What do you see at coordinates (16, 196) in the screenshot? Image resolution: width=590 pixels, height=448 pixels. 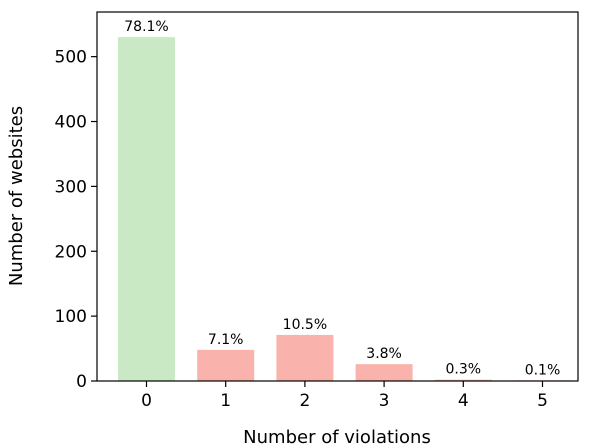 I see `y-axis-label: Number of websites` at bounding box center [16, 196].